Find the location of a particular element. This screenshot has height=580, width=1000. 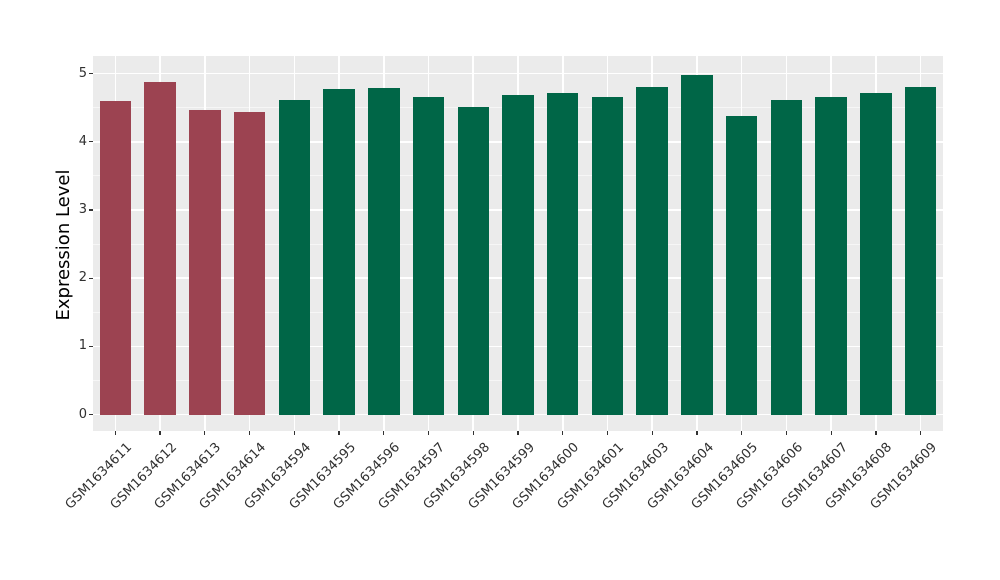

y-tick-label: 0 is located at coordinates (82, 414).